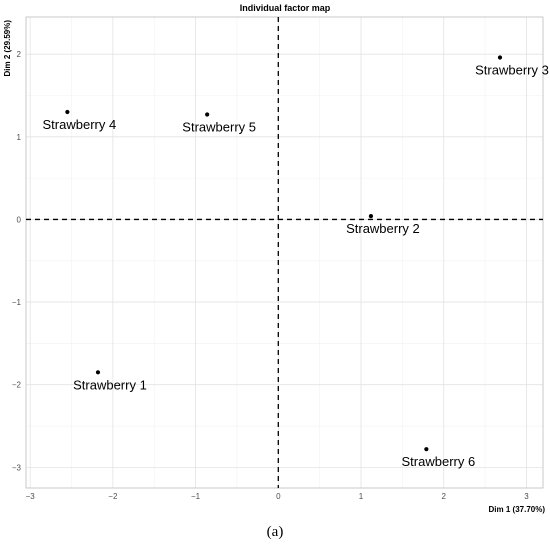  What do you see at coordinates (526, 496) in the screenshot?
I see `x-tick-label: 3` at bounding box center [526, 496].